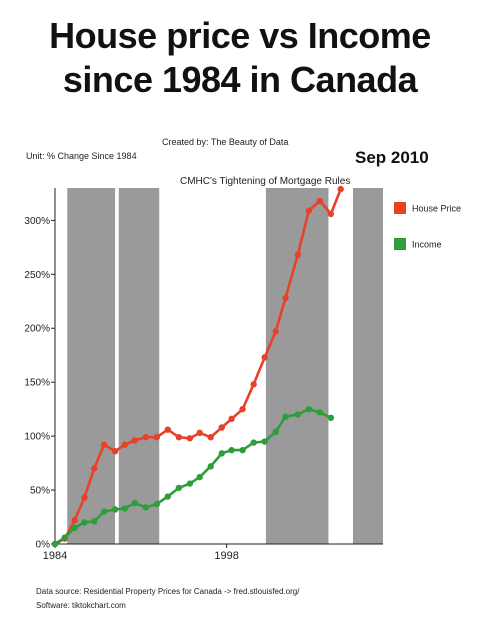 The height and width of the screenshot is (624, 480). I want to click on legend-label-income: Income, so click(427, 245).